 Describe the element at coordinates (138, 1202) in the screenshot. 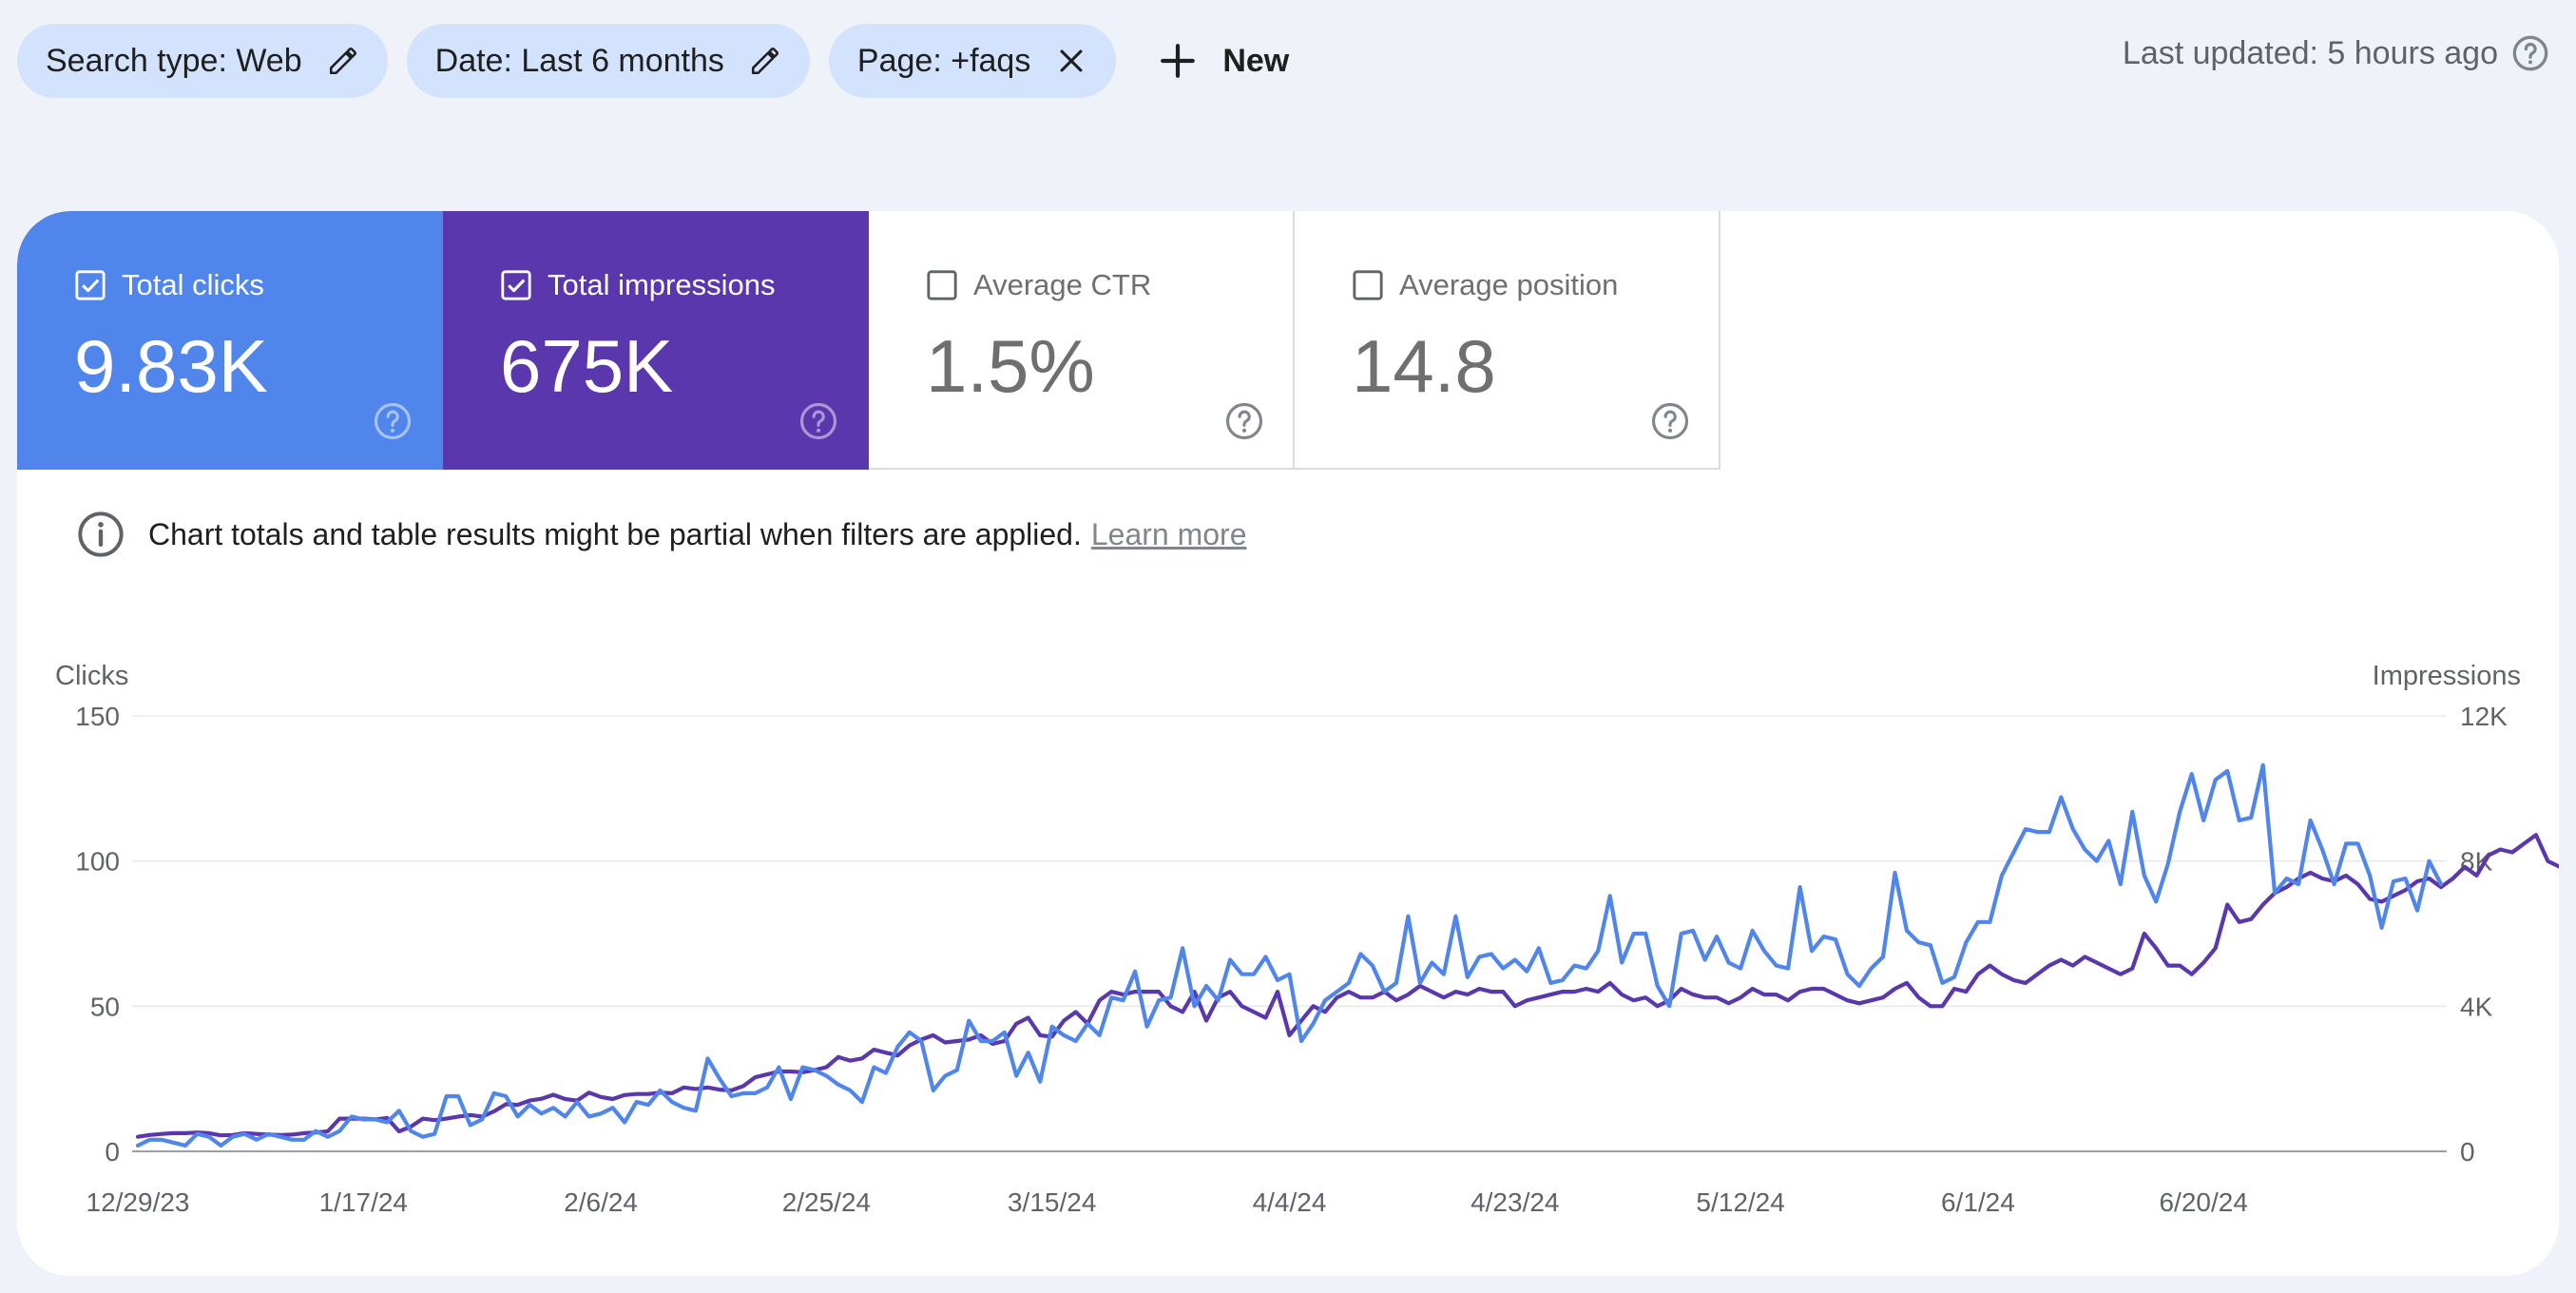

I see `x-tick-label: 12/29/23` at that location.